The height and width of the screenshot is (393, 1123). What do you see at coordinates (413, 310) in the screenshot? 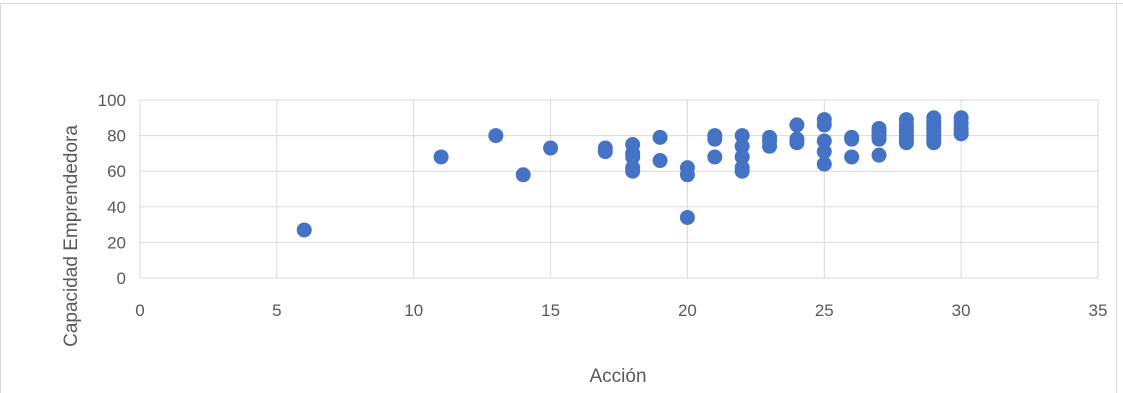
I see `x-tick-label: 10` at bounding box center [413, 310].